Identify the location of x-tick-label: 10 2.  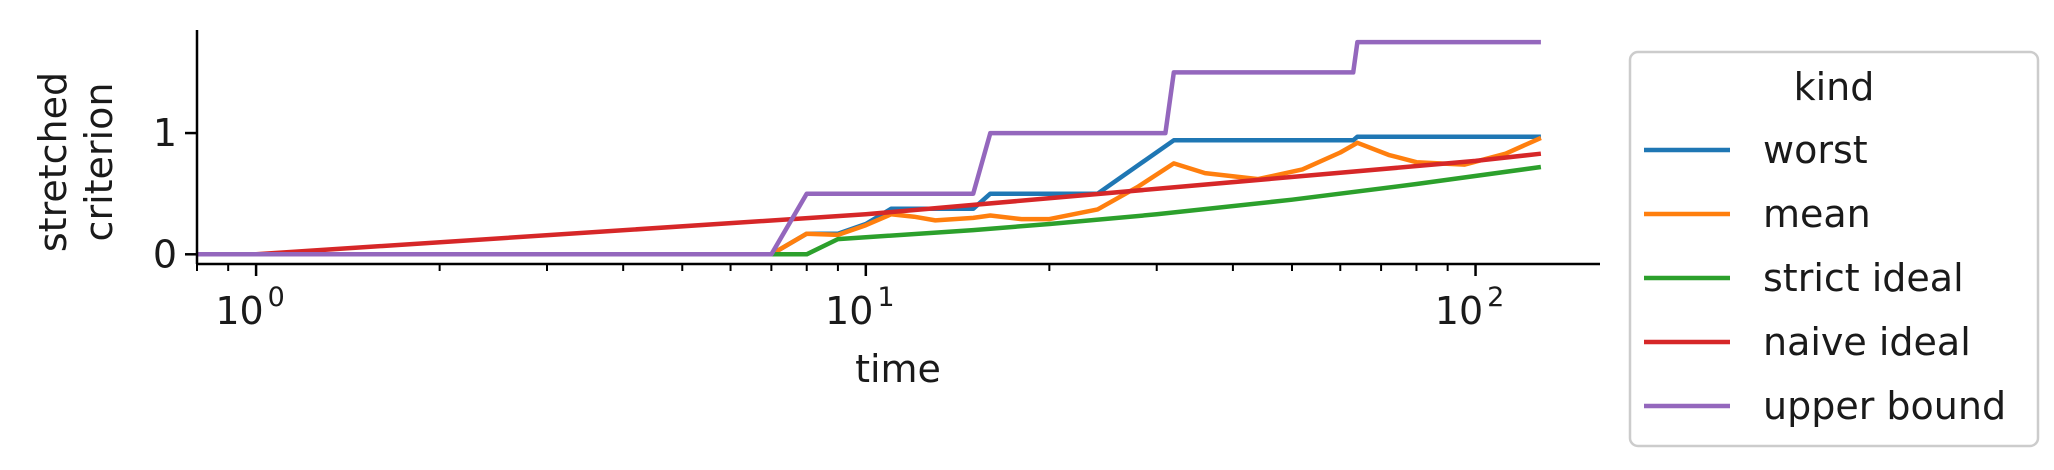
(1470, 307).